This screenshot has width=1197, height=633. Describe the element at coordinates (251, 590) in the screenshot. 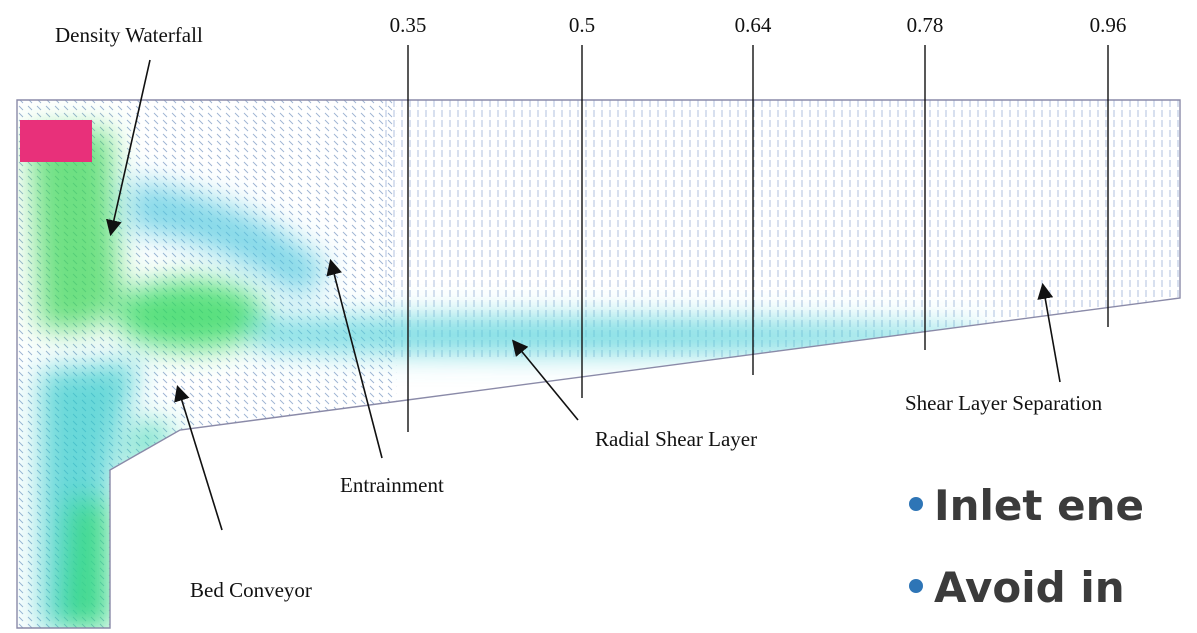

I see `callout-label: Bed Conveyor` at that location.